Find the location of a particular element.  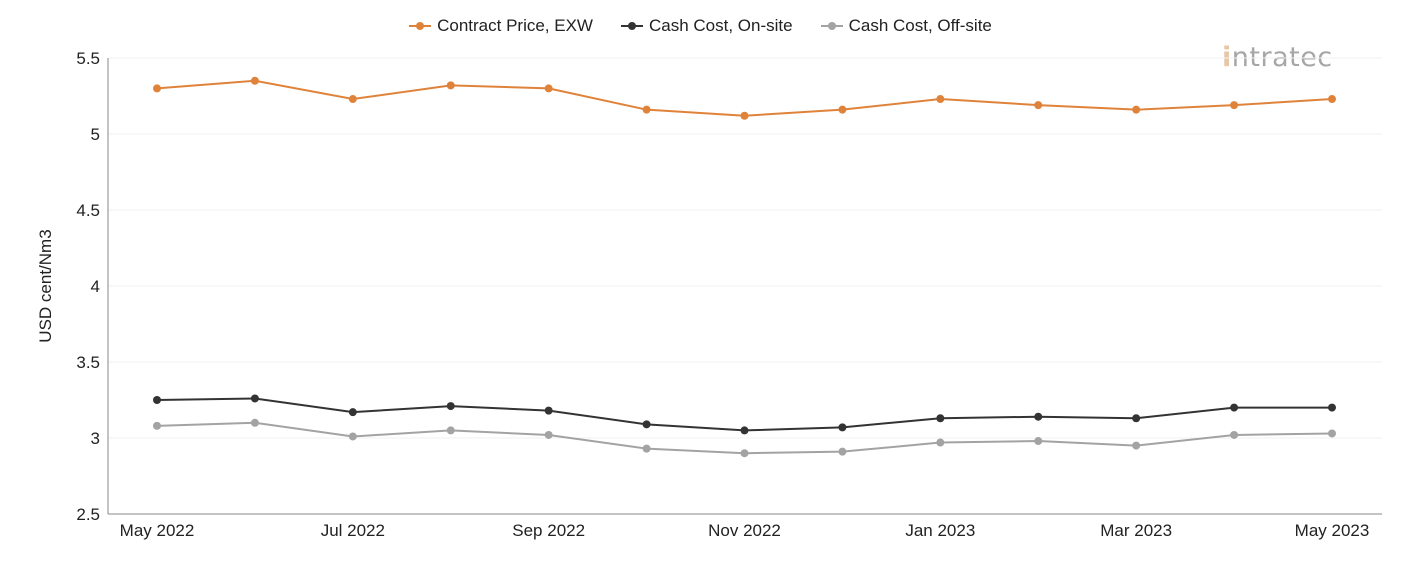

x-tick-label: May 2022 is located at coordinates (157, 530).